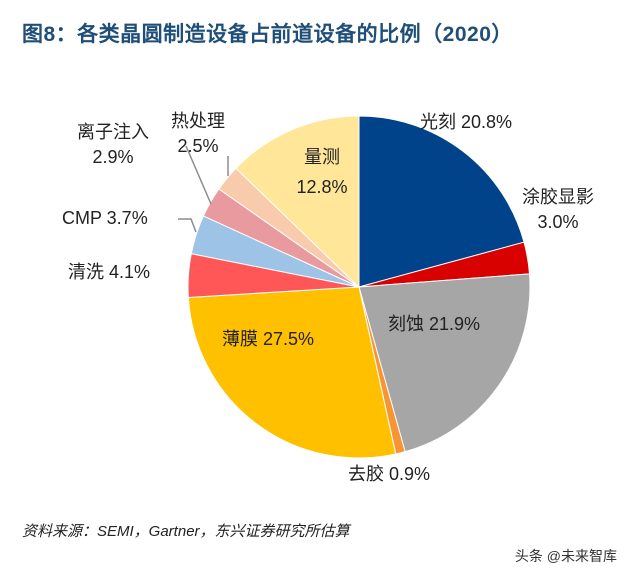  What do you see at coordinates (109, 272) in the screenshot?
I see `slice-label-5: 清洗 4.1%` at bounding box center [109, 272].